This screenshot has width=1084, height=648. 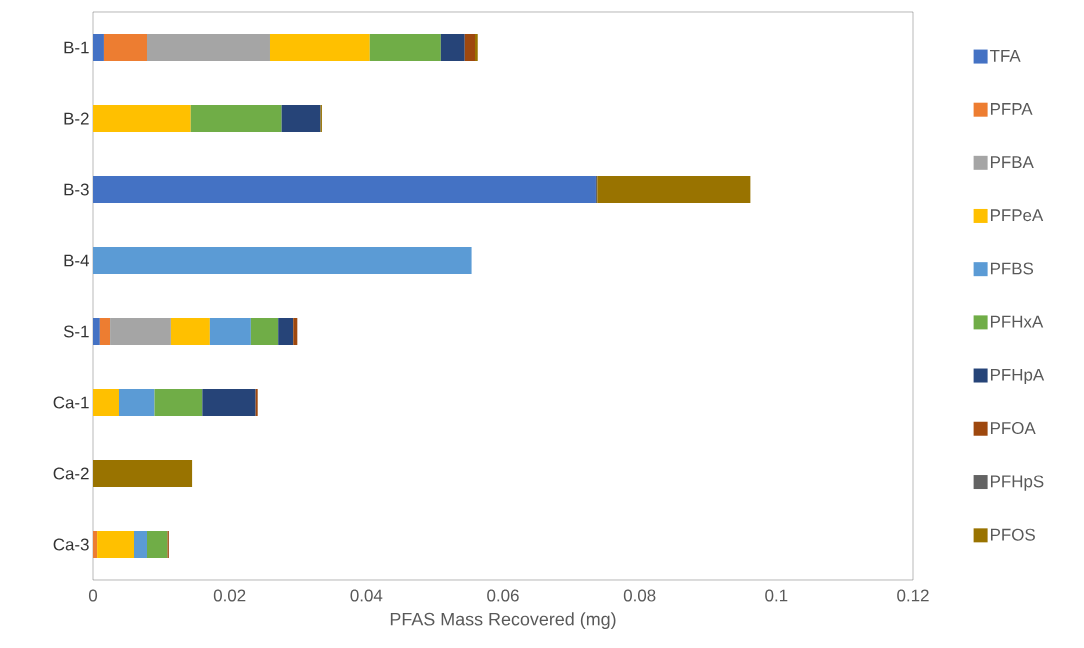 What do you see at coordinates (71, 544) in the screenshot?
I see `y-tick-label: Ca-3` at bounding box center [71, 544].